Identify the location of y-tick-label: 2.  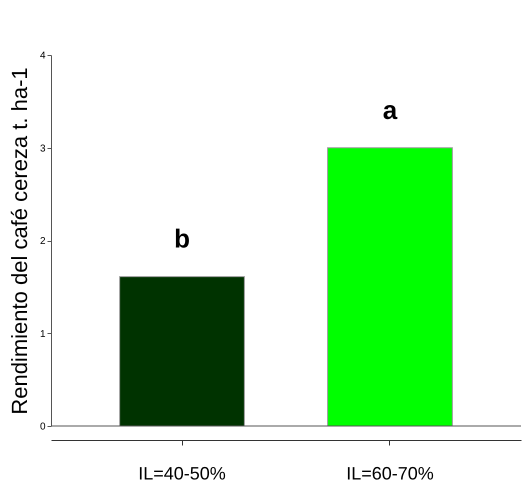
(43, 241).